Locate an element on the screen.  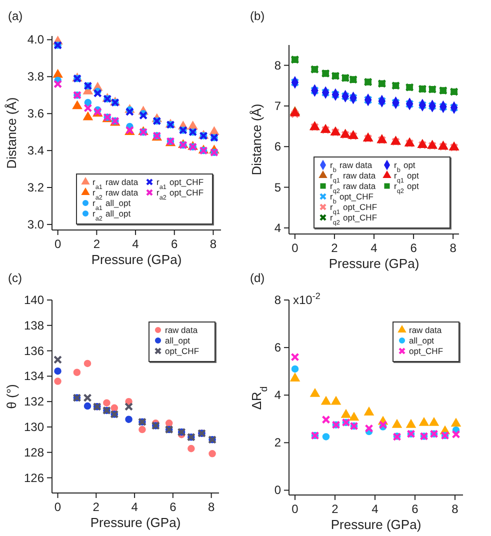
legend-label: r$_{a1}$ raw data is located at coordinates (115, 183).